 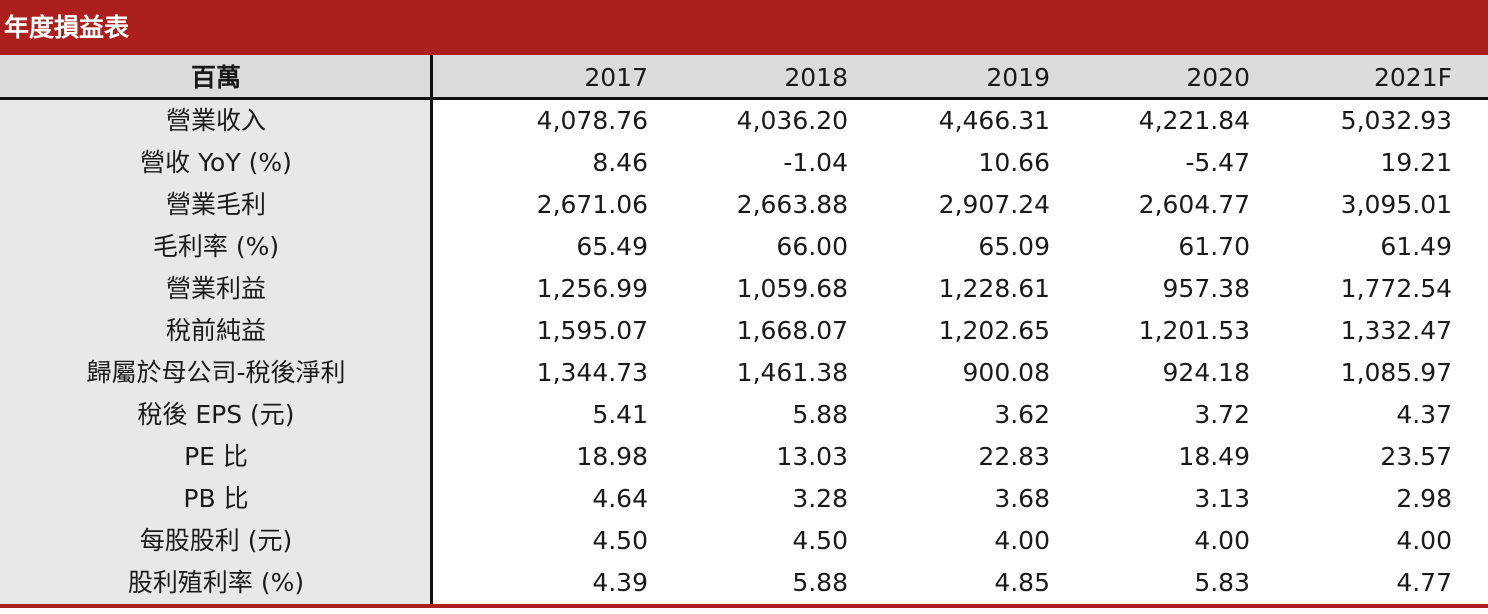 I want to click on row-label: 營業毛利, so click(x=215, y=204).